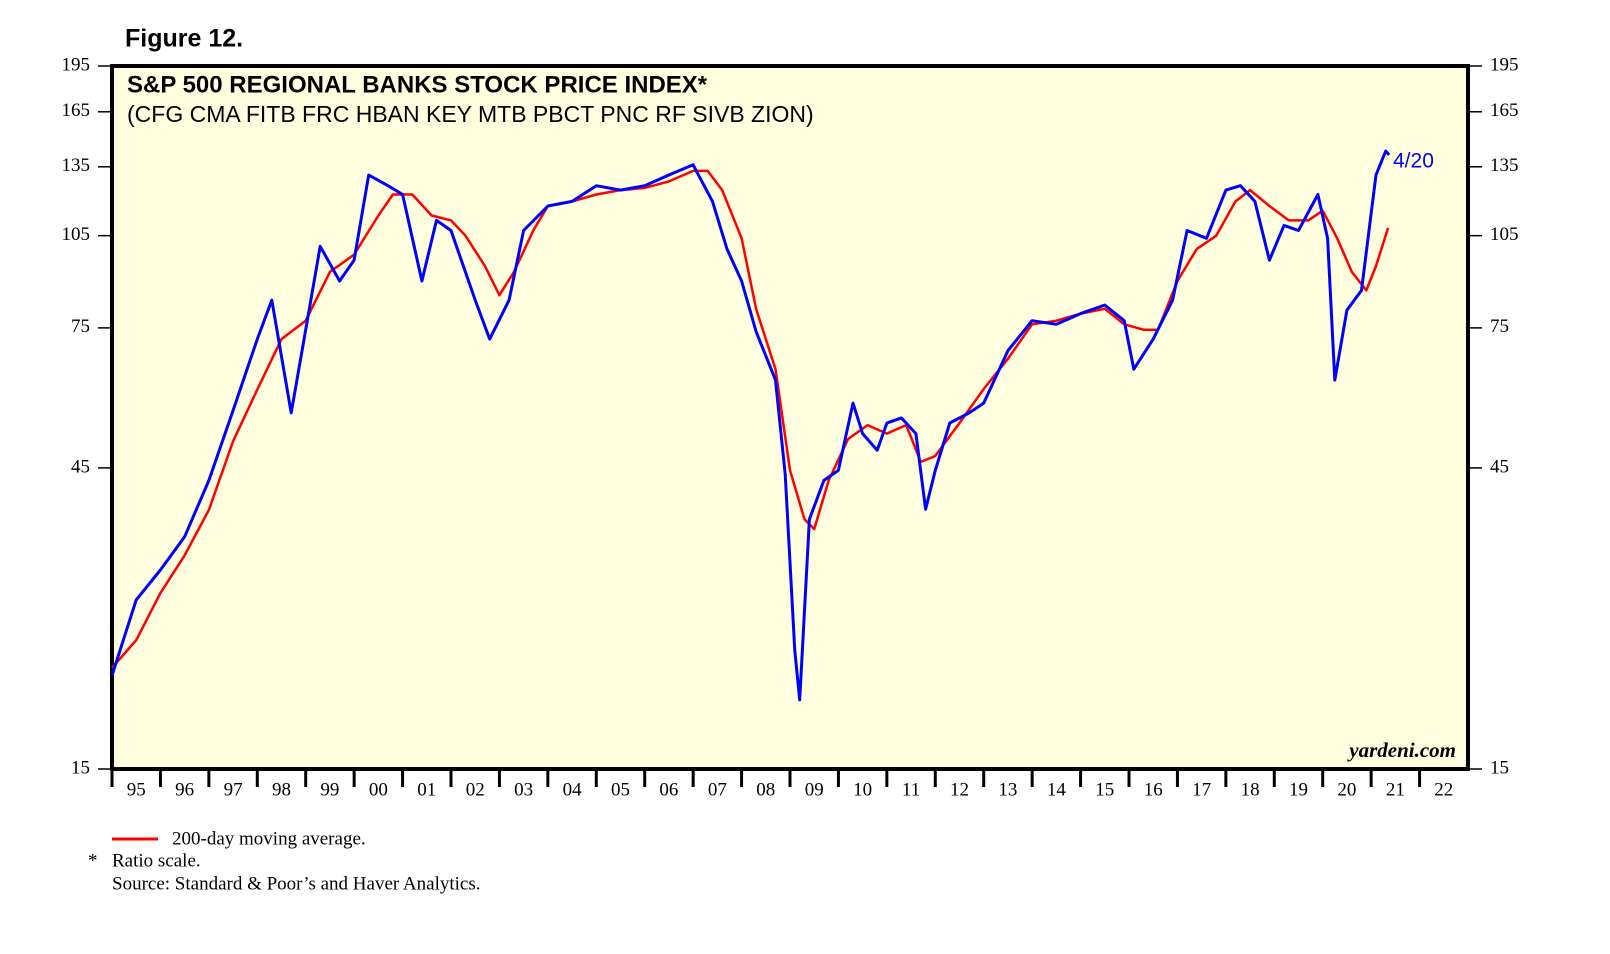 This screenshot has width=1610, height=954. What do you see at coordinates (1153, 789) in the screenshot?
I see `x-tick-label: 16` at bounding box center [1153, 789].